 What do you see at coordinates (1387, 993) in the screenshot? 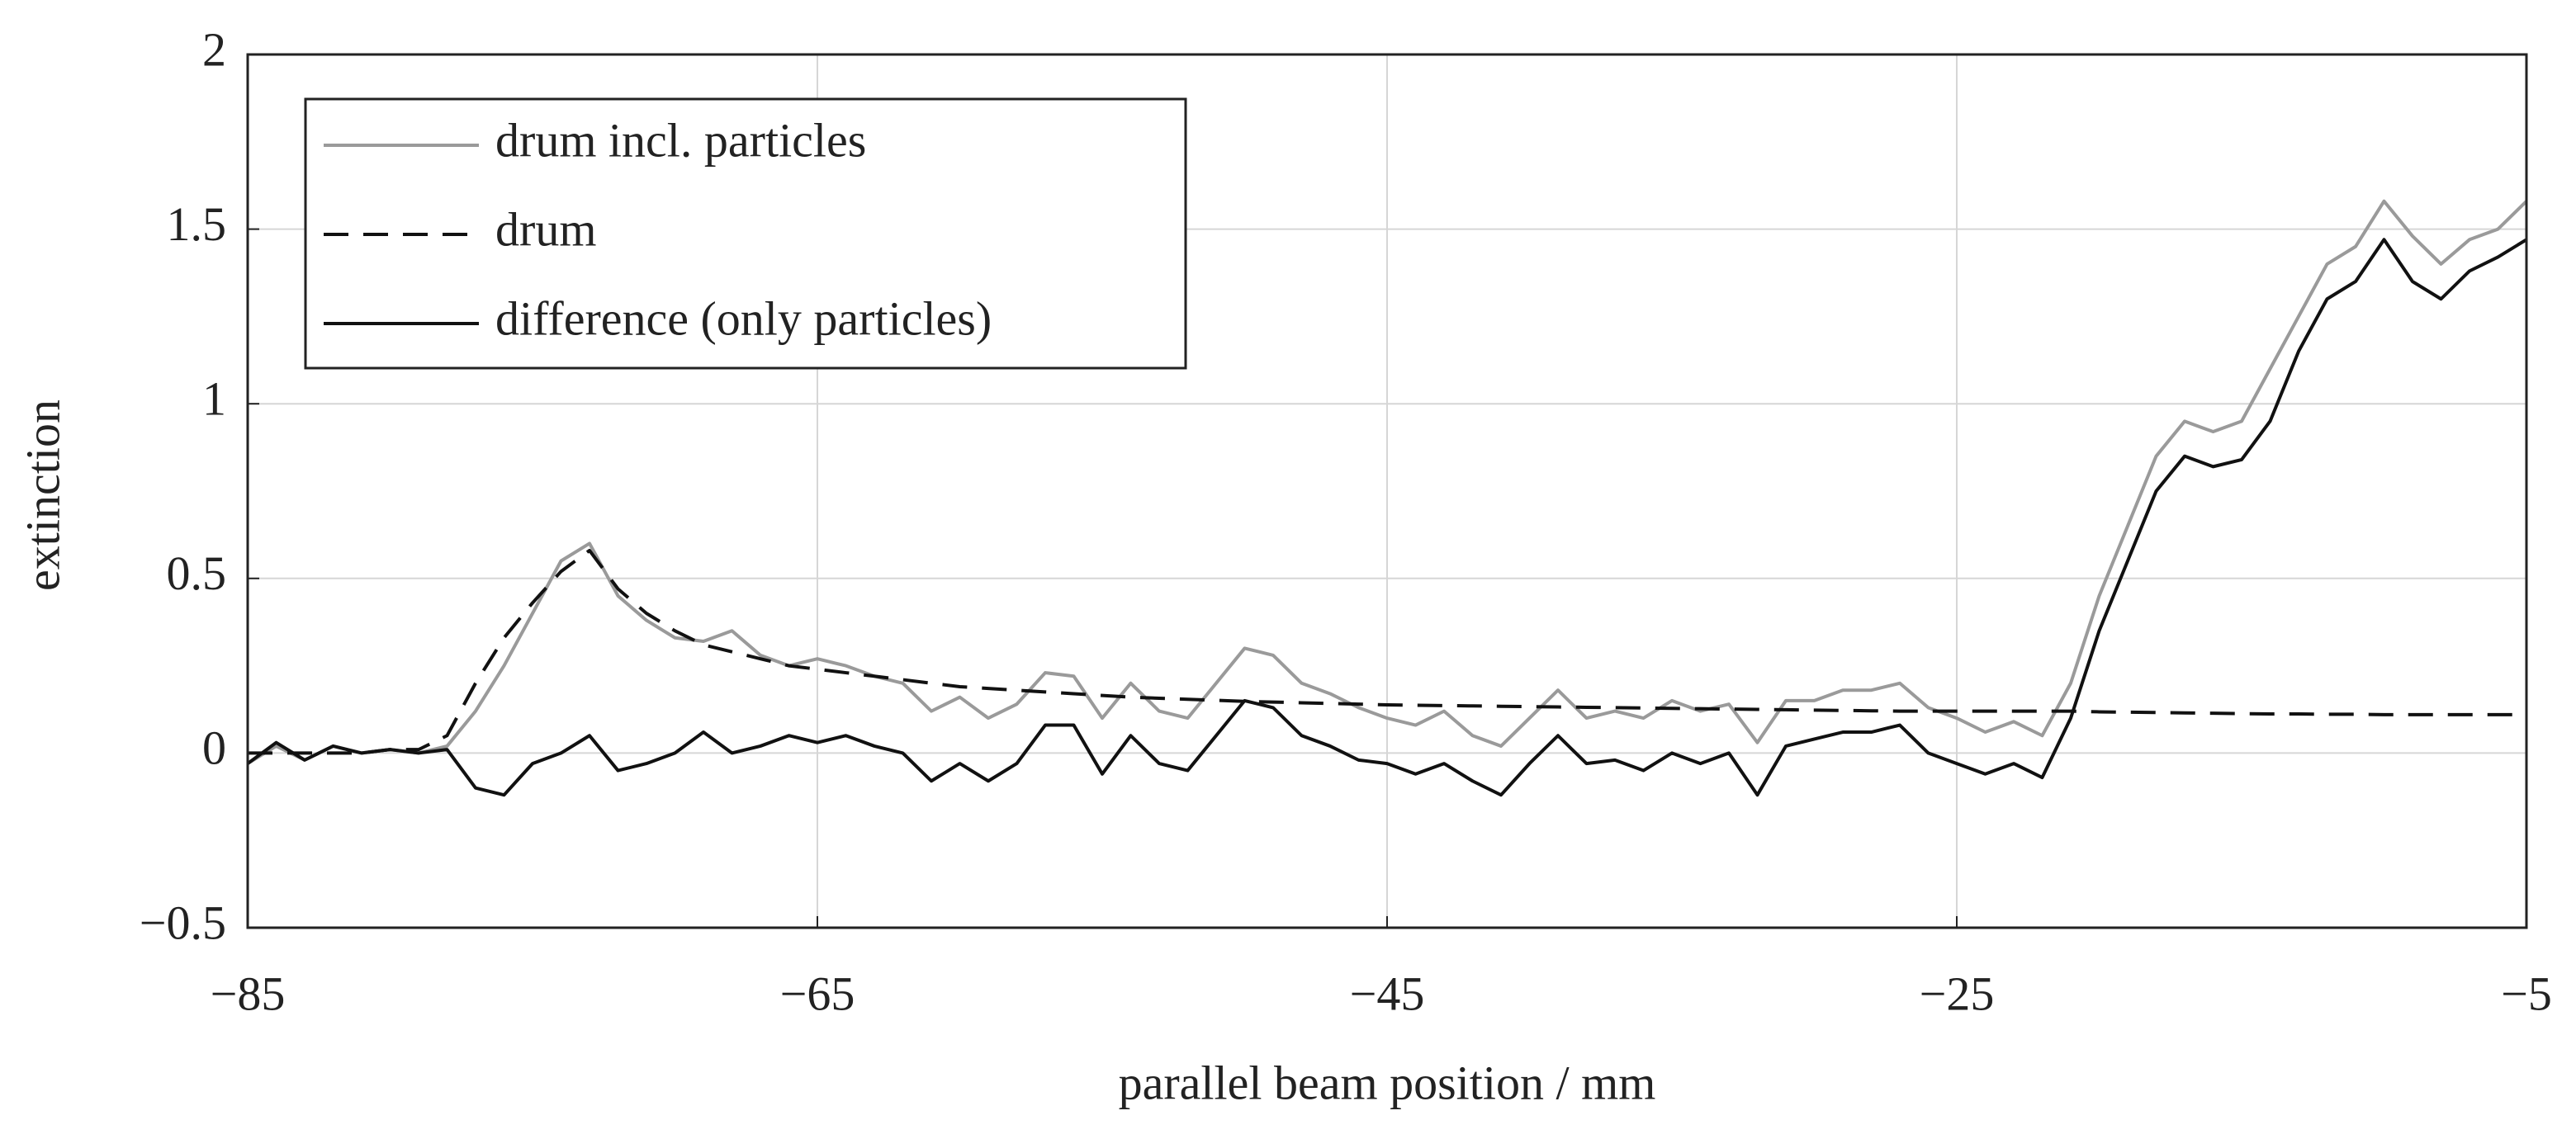
I see `x-tick-label: −45` at bounding box center [1387, 993].